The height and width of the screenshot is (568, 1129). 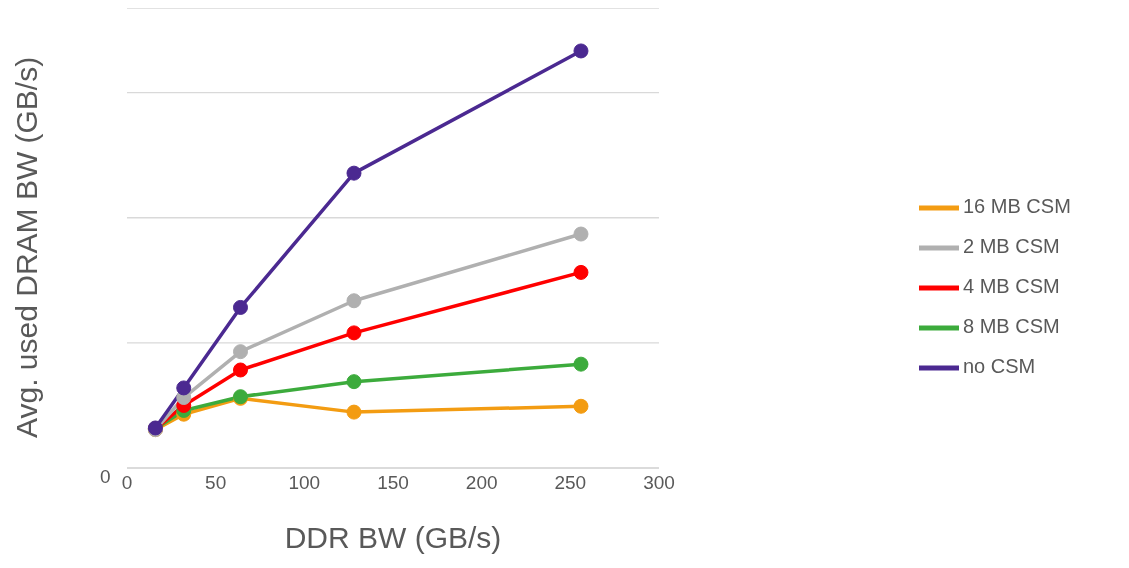 I want to click on x-tick-label: 200, so click(x=481, y=483).